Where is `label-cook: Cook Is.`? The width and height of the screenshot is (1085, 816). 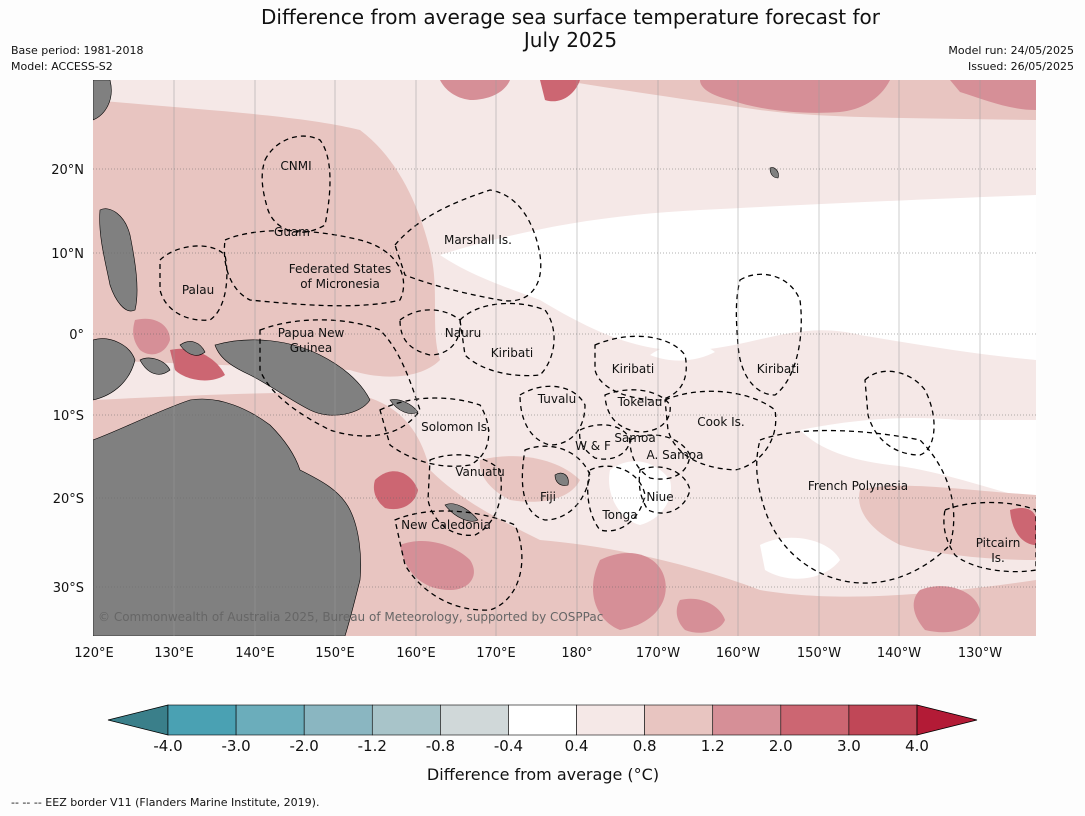
label-cook: Cook Is. is located at coordinates (720, 422).